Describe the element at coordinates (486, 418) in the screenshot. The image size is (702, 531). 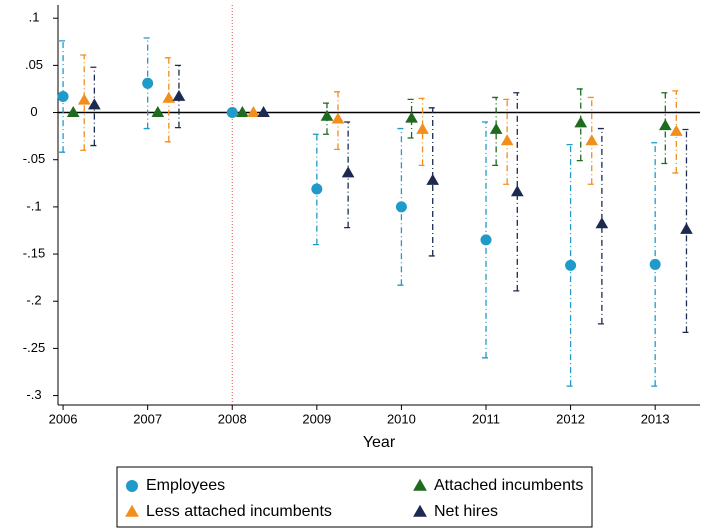
I see `x-tick-label: 2011` at that location.